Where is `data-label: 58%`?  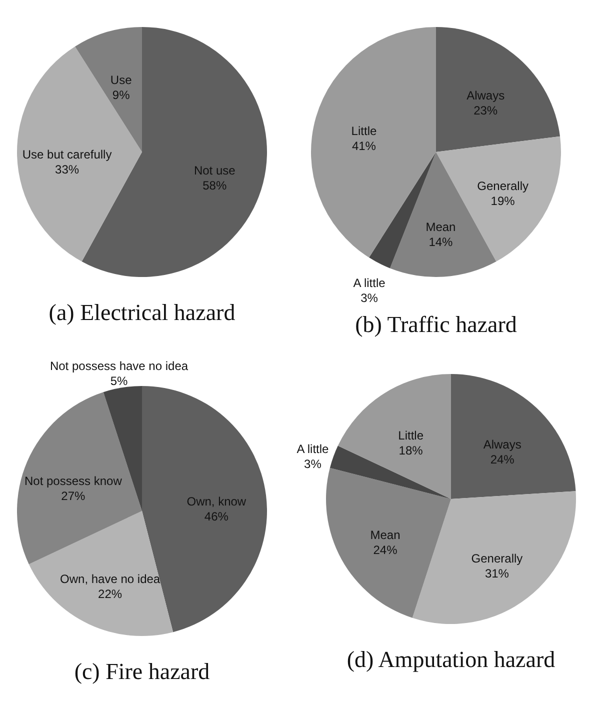
data-label: 58% is located at coordinates (214, 185).